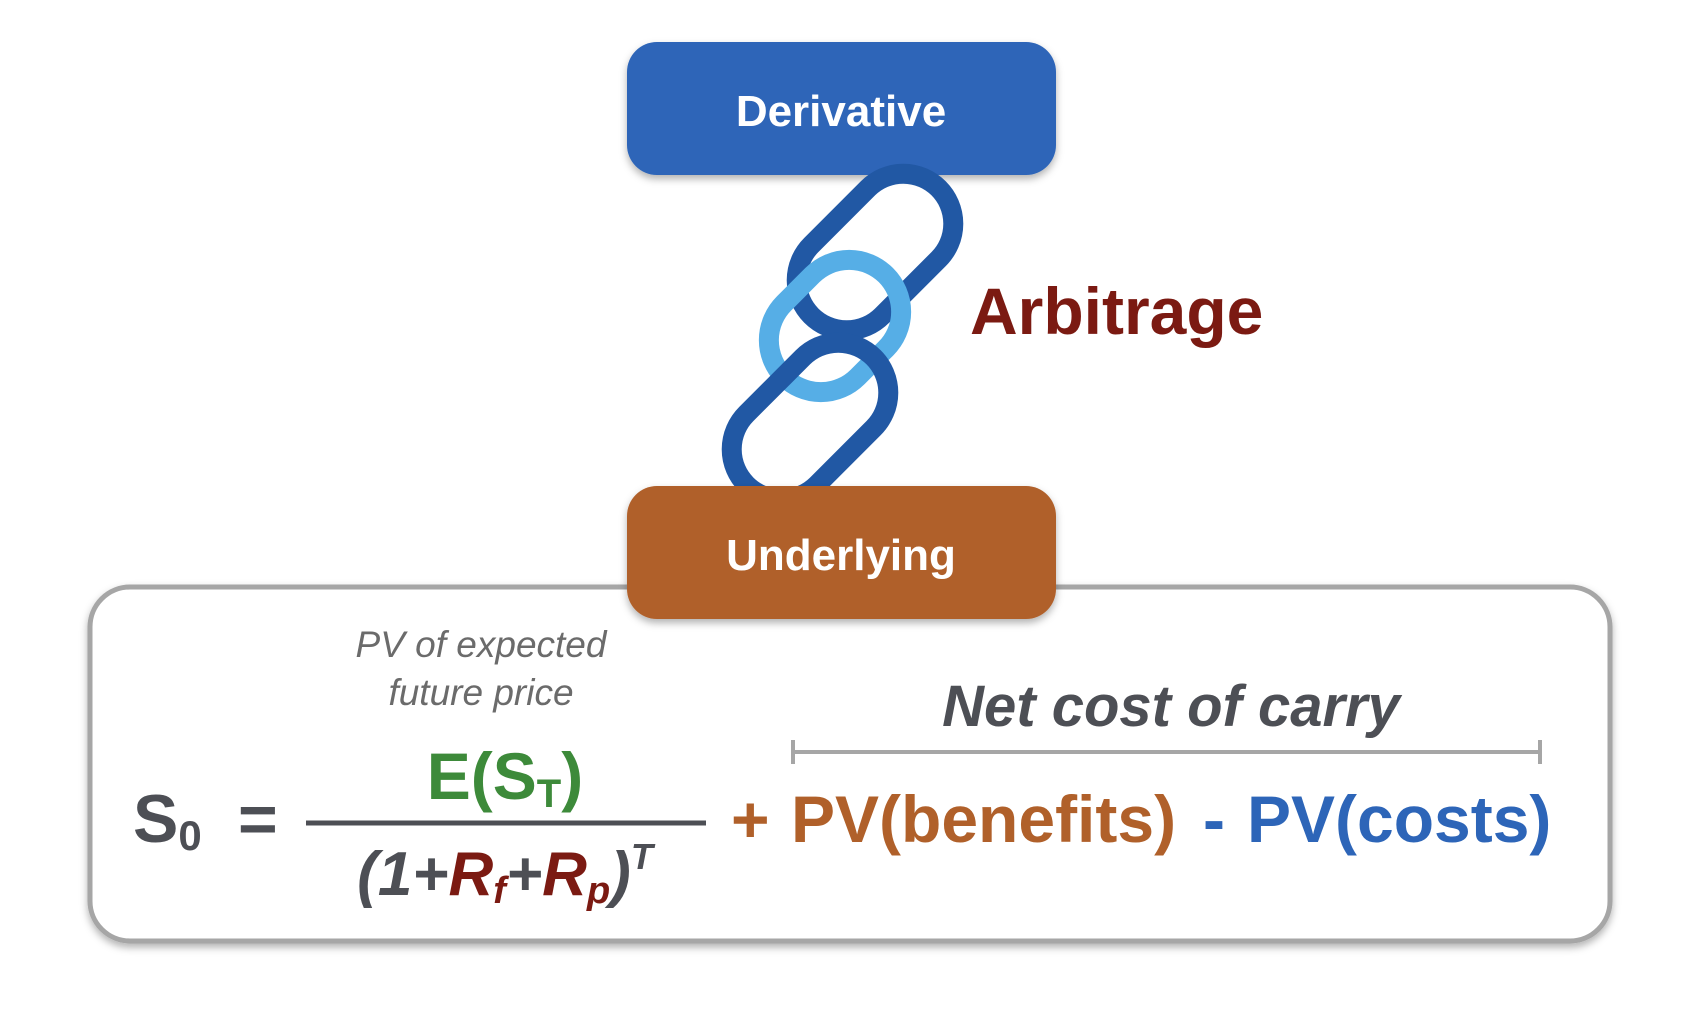 The height and width of the screenshot is (1026, 1706). I want to click on subscript: 0, so click(189, 835).